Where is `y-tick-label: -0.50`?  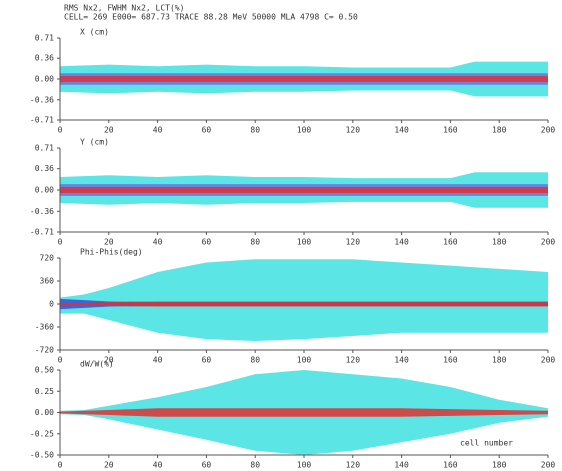 y-tick-label: -0.50 is located at coordinates (42, 455).